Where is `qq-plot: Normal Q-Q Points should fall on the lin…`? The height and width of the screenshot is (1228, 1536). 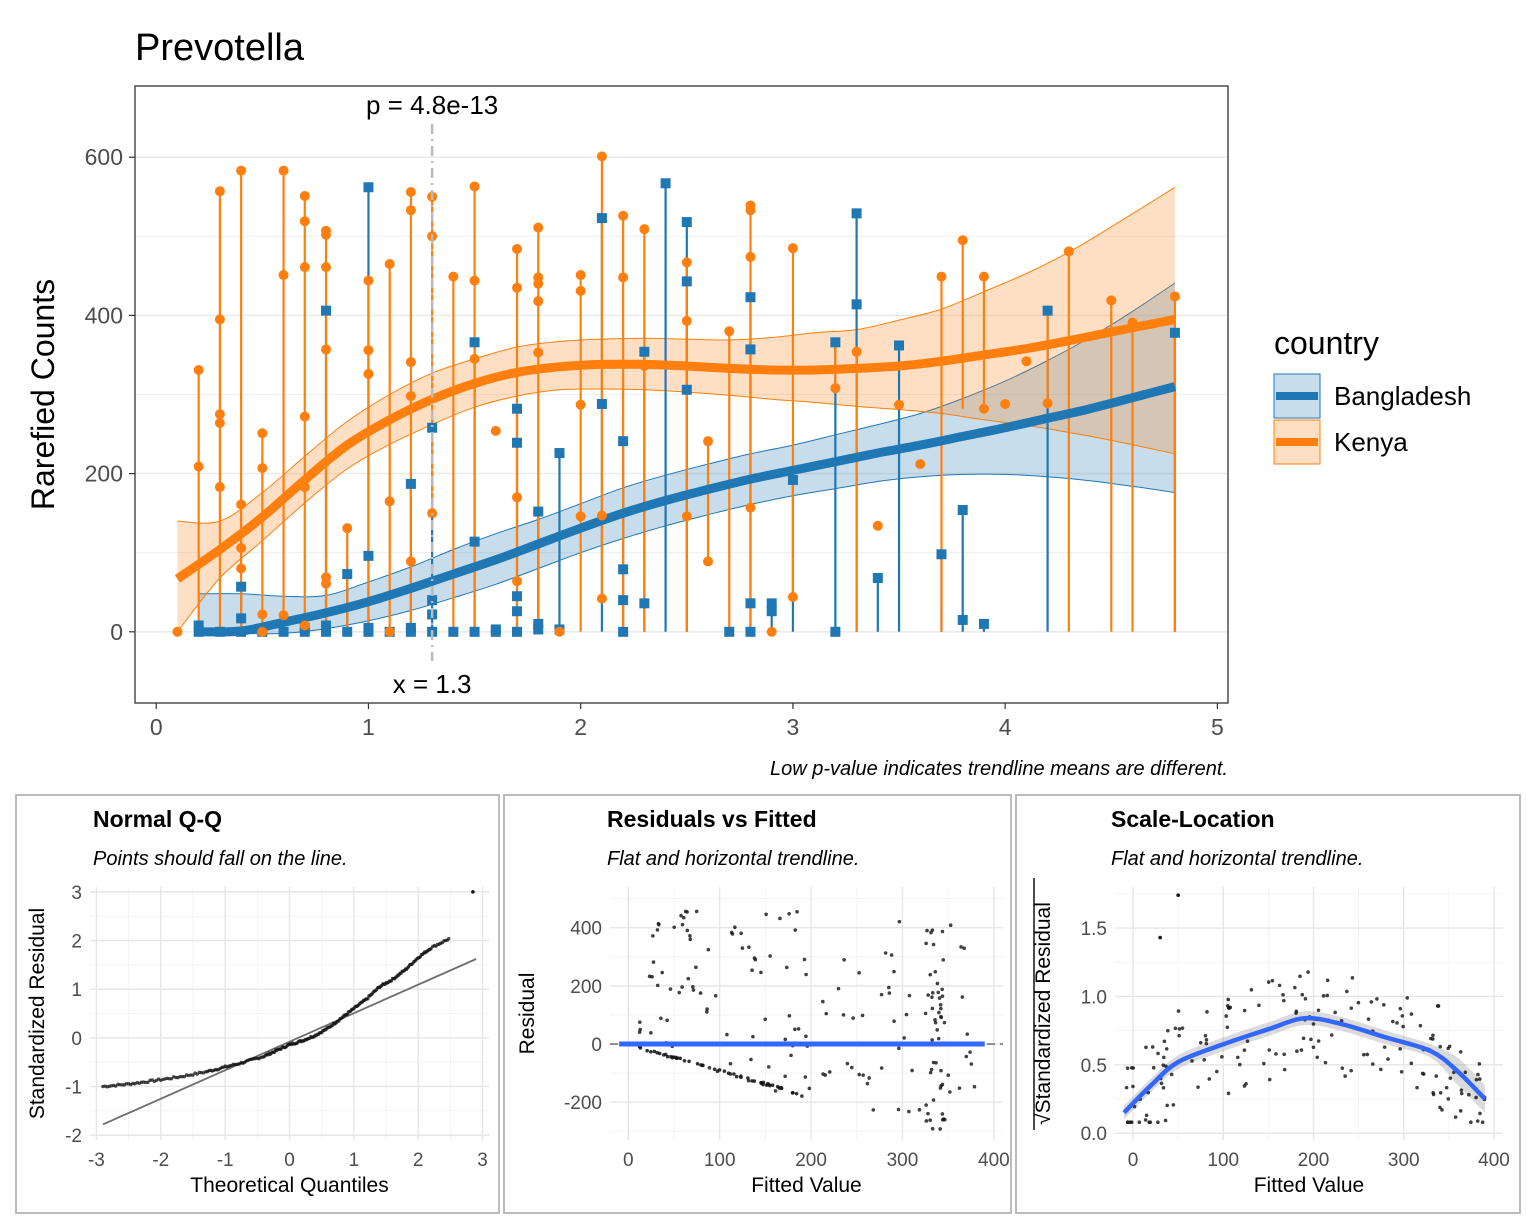 qq-plot: Normal Q-Q Points should fall on the lin… is located at coordinates (257, 1001).